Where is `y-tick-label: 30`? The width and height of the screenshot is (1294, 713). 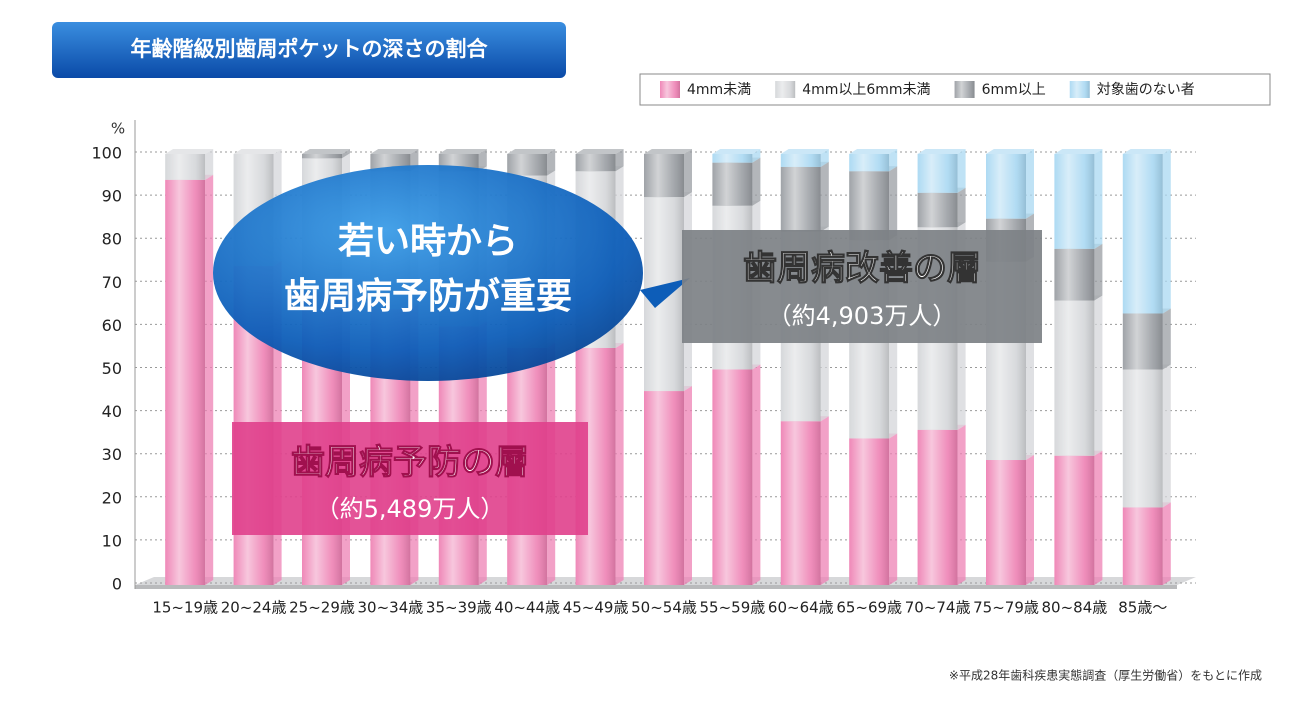
y-tick-label: 30 is located at coordinates (112, 454).